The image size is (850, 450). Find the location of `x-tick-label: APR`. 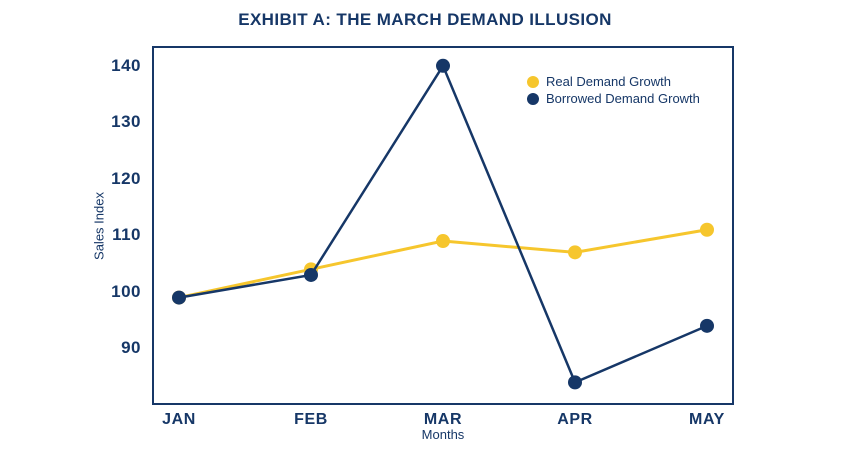

x-tick-label: APR is located at coordinates (575, 419).